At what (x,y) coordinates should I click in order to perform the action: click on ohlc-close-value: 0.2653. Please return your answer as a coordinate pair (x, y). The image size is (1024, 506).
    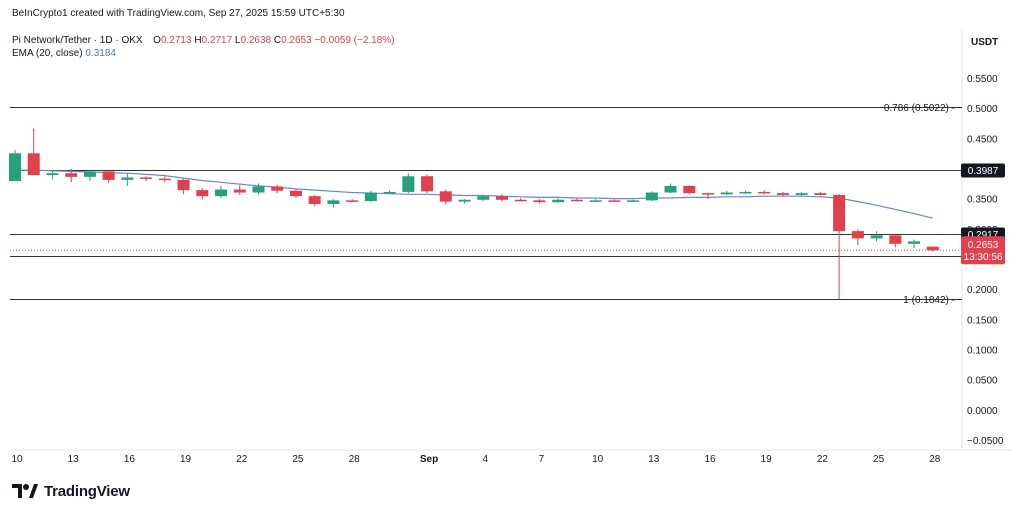
    Looking at the image, I should click on (296, 40).